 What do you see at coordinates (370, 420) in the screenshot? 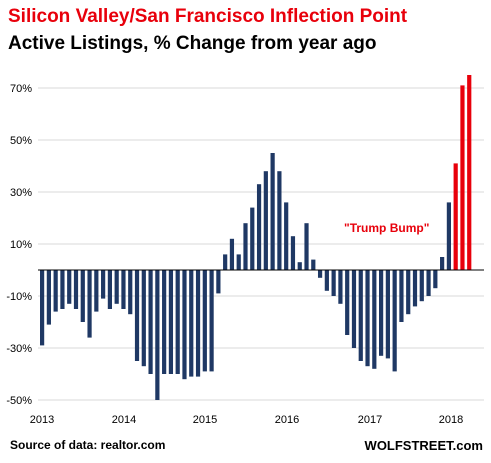
I see `x-tick-label: 2017` at bounding box center [370, 420].